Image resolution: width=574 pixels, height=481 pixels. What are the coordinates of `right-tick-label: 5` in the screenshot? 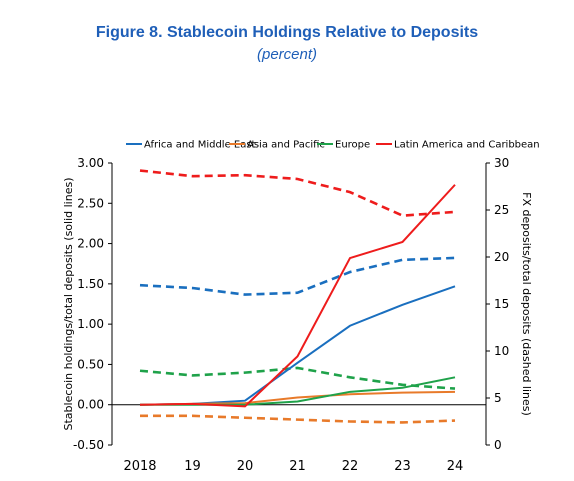 It's located at (498, 398).